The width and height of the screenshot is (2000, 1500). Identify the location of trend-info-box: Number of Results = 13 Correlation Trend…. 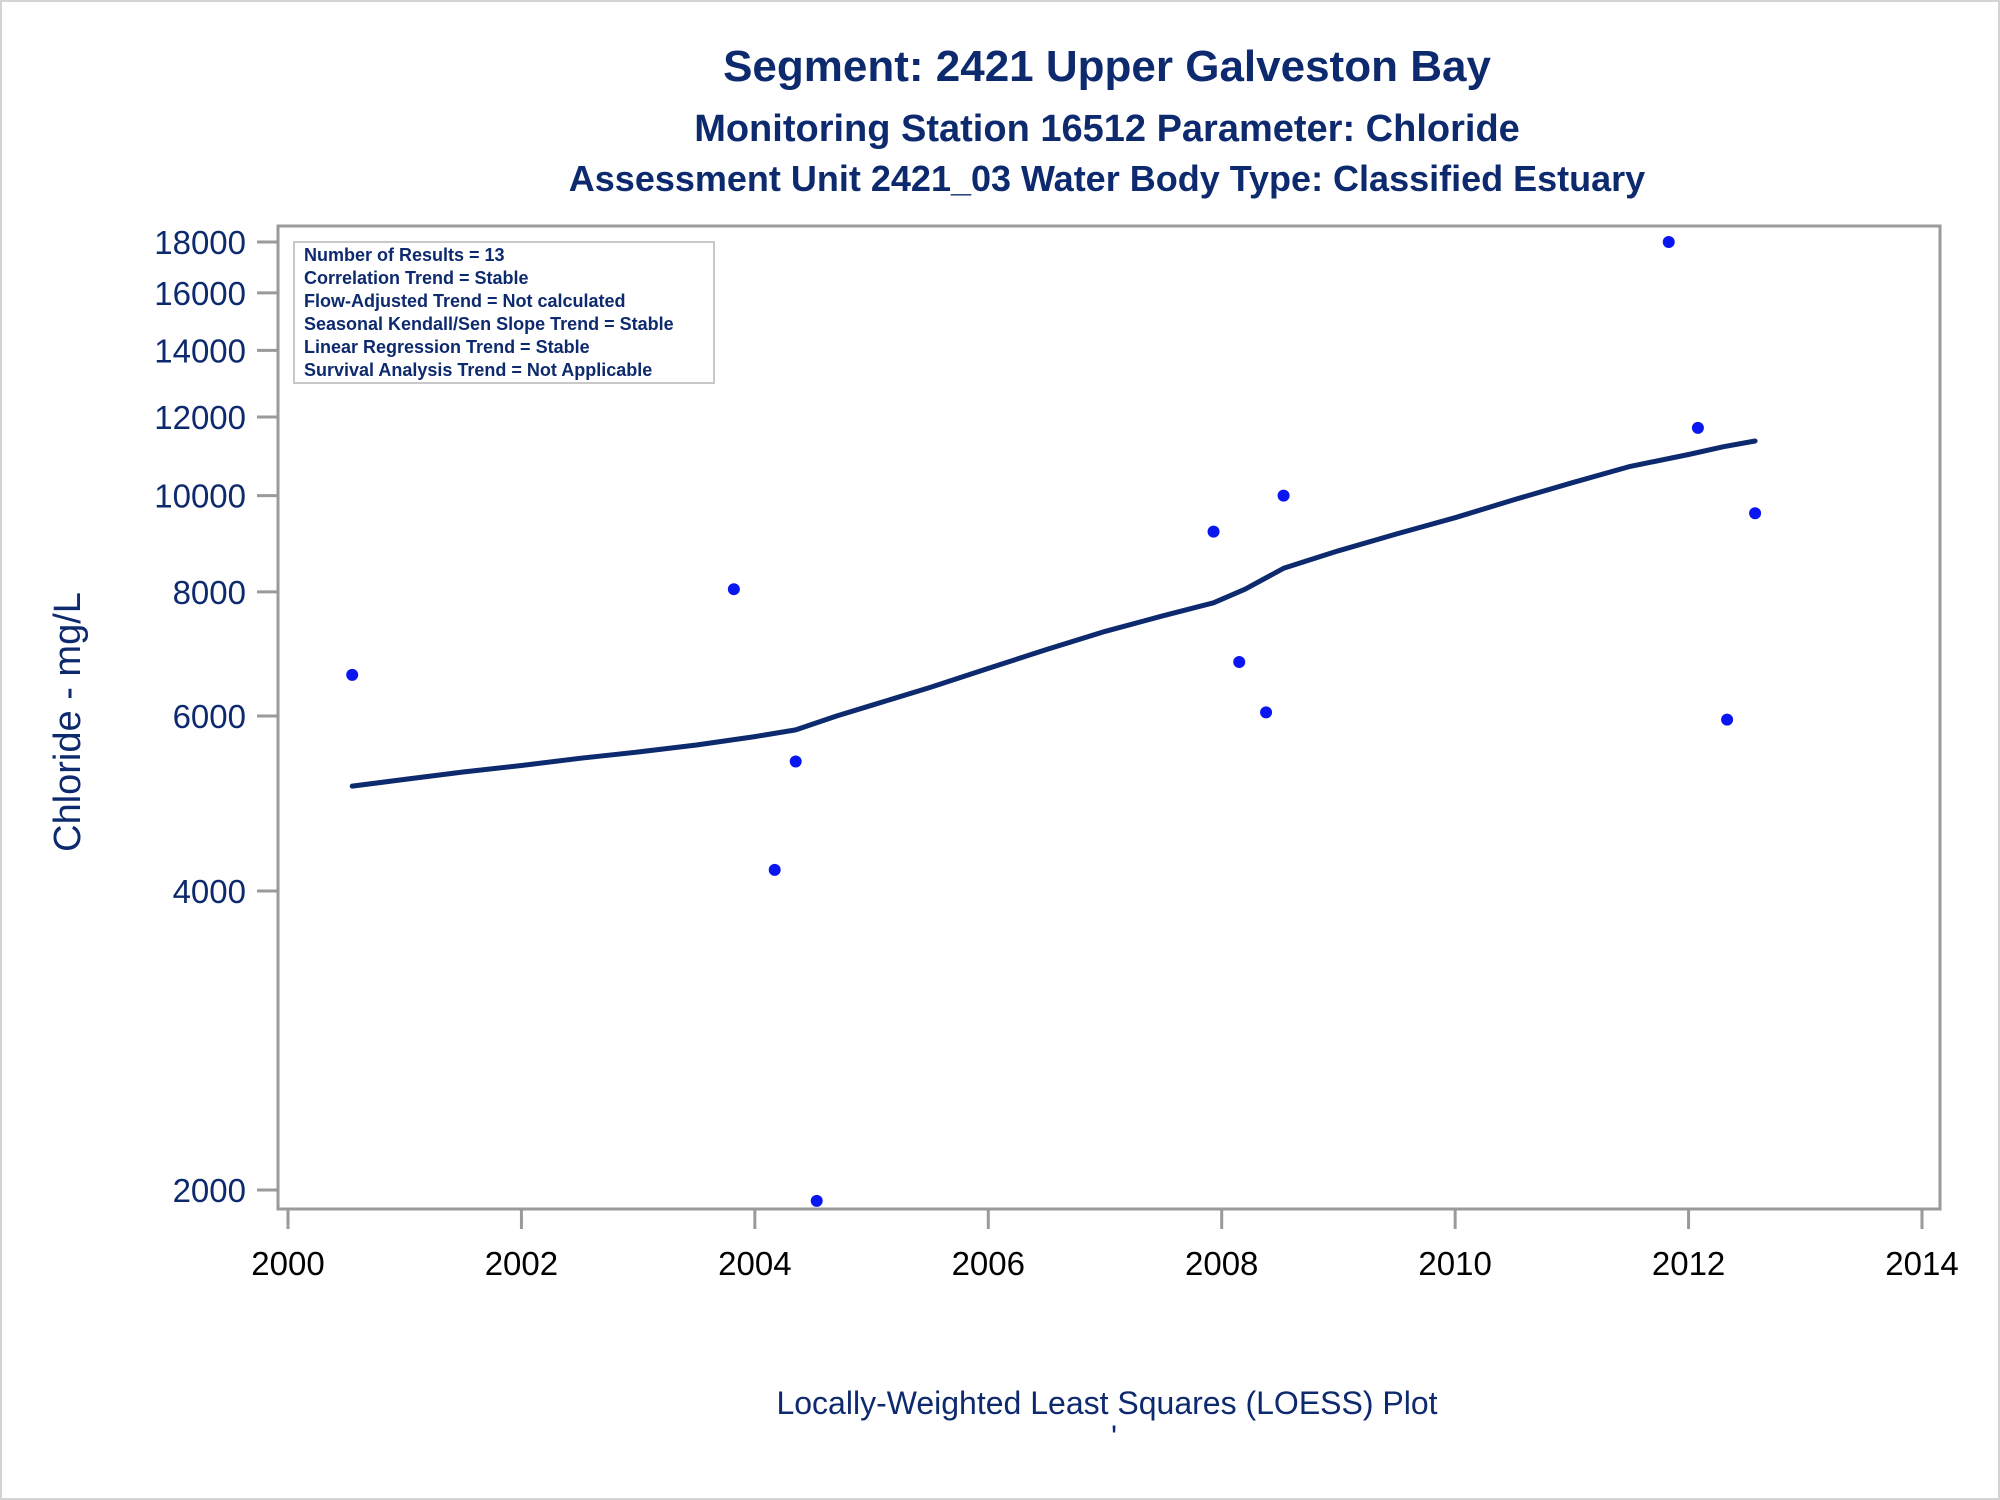
(504, 312).